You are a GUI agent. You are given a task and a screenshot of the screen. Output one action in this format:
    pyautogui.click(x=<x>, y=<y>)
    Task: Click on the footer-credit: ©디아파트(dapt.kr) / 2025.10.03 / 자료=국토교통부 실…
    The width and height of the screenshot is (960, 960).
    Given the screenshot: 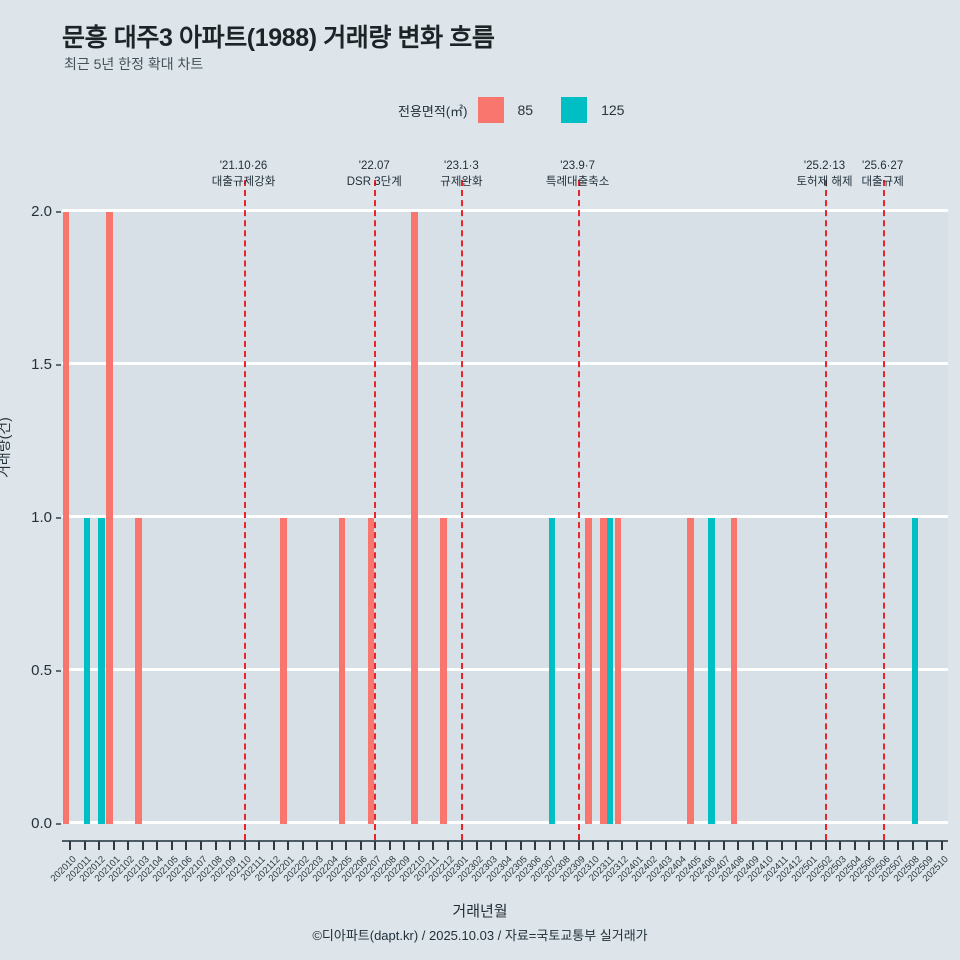 What is the action you would take?
    pyautogui.click(x=480, y=935)
    